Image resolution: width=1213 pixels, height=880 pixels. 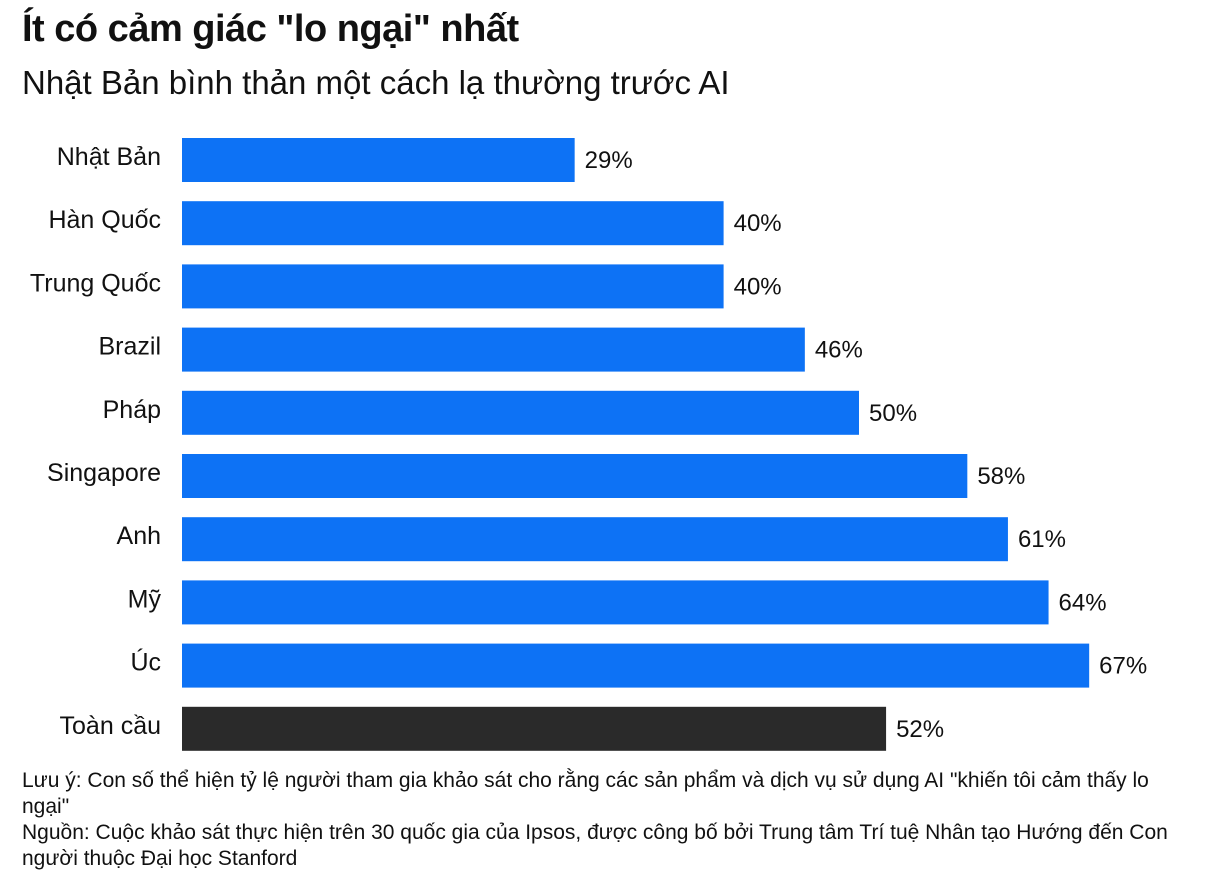 I want to click on category-label: Brazil, so click(x=129, y=347).